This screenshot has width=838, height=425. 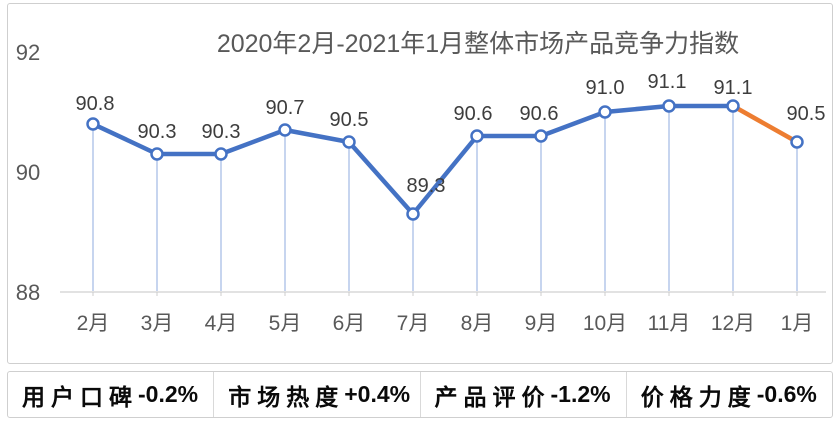 I want to click on x-axis-label: 11月, so click(x=669, y=323).